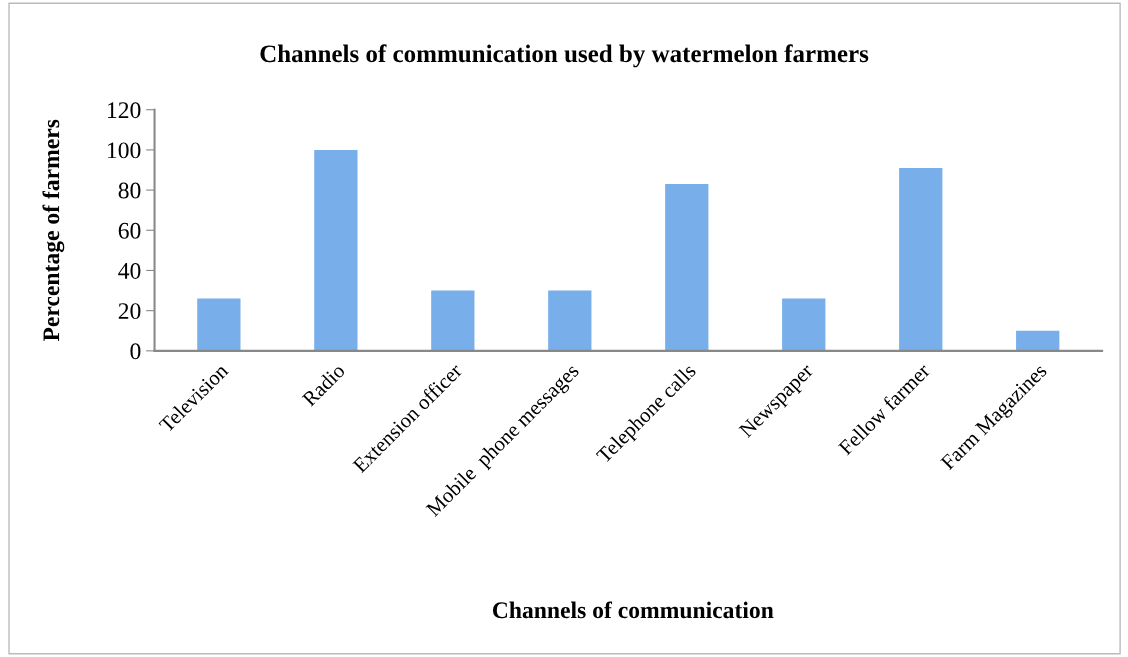 The width and height of the screenshot is (1128, 657). Describe the element at coordinates (53, 230) in the screenshot. I see `y-axis-title: Percentage of farmers` at that location.